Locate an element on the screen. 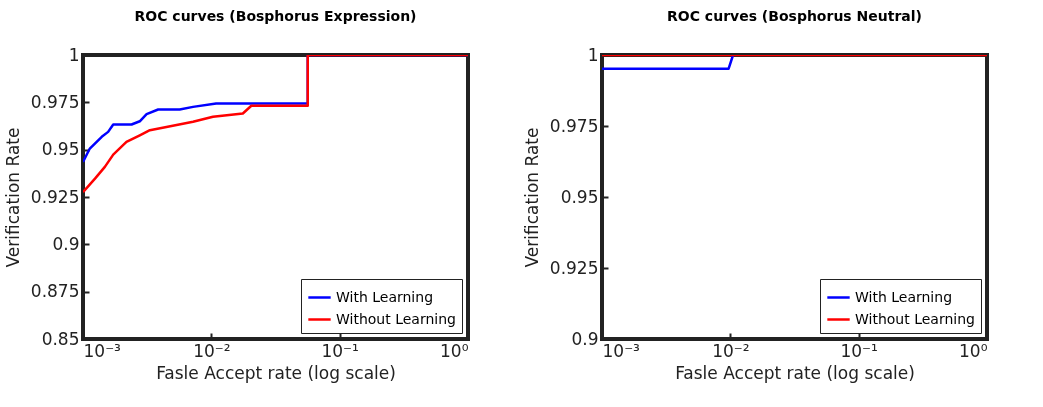  y-tick-label: 0.85 is located at coordinates (60, 338).